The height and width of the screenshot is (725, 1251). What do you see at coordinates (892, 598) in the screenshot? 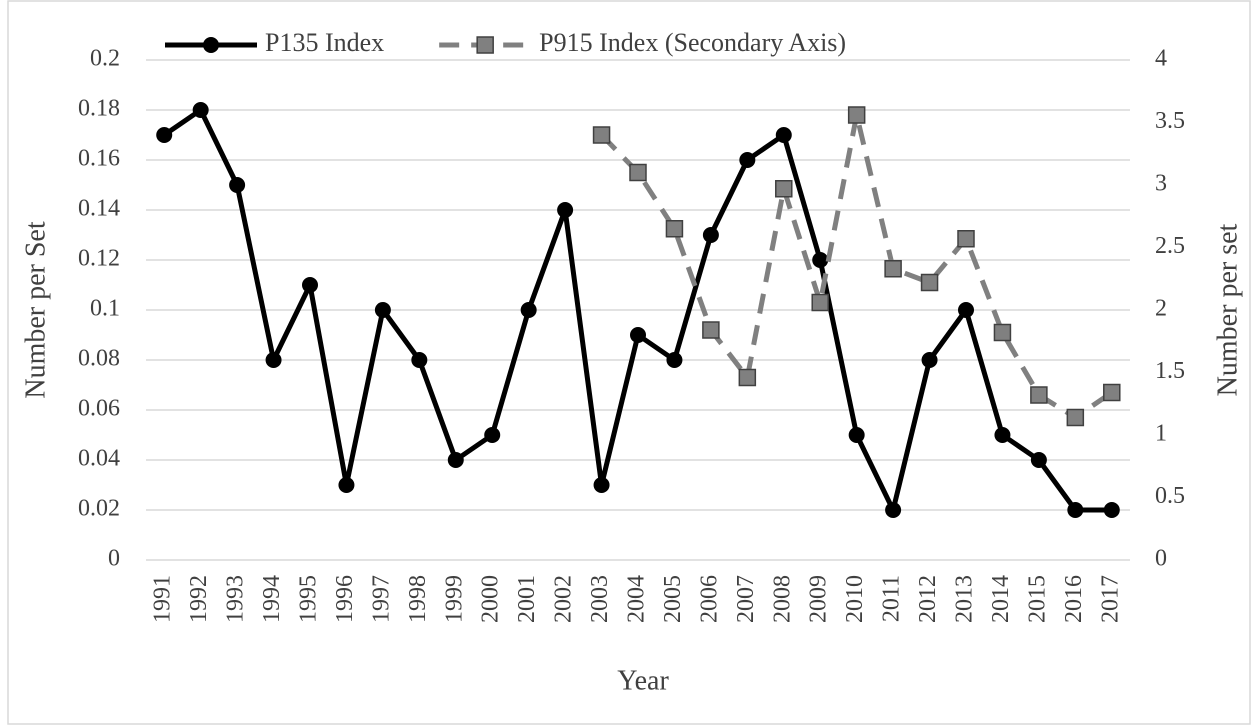
I see `x-tick-label: 2011` at bounding box center [892, 598].